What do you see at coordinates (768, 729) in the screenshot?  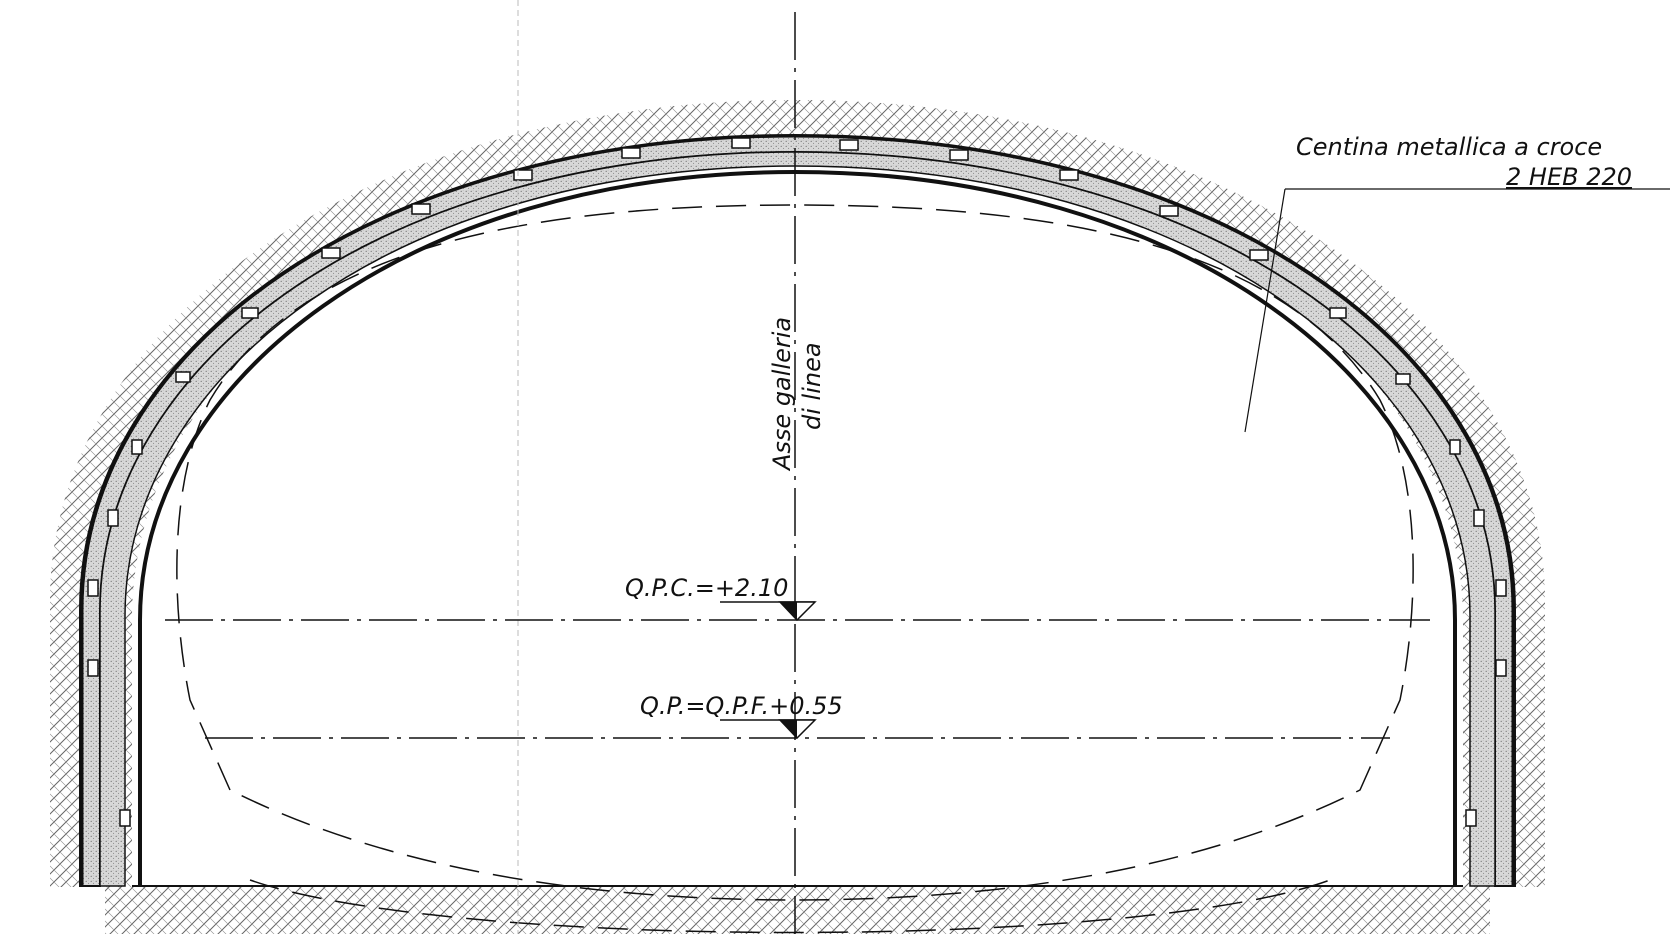 I see `qp-level-marker` at bounding box center [768, 729].